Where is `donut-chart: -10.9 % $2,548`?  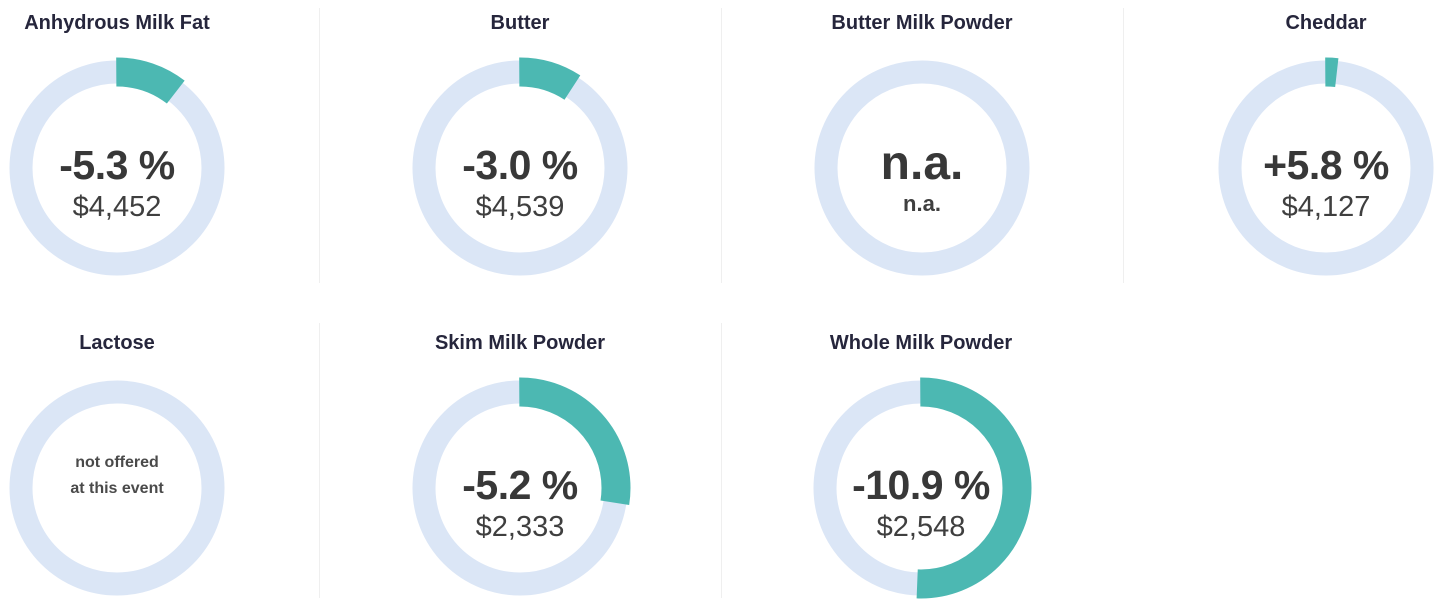
donut-chart: -10.9 % $2,548 is located at coordinates (921, 488).